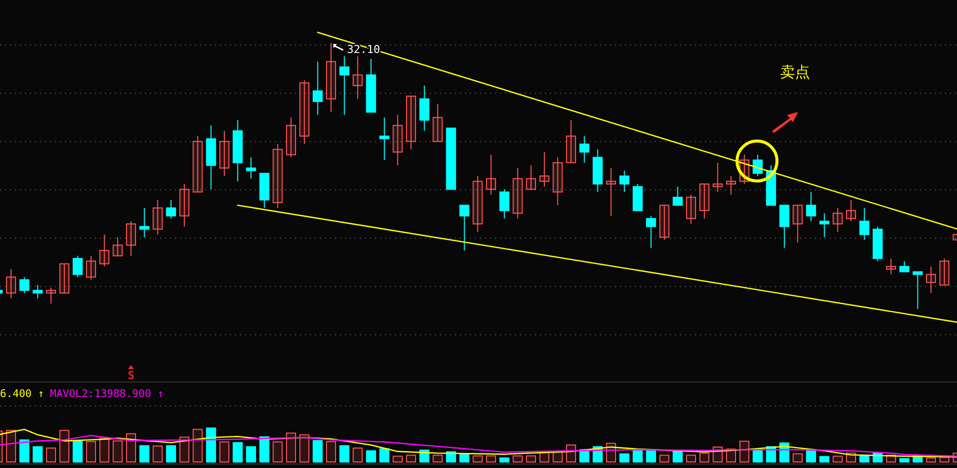 The width and height of the screenshot is (957, 468). I want to click on text: S, so click(131, 375).